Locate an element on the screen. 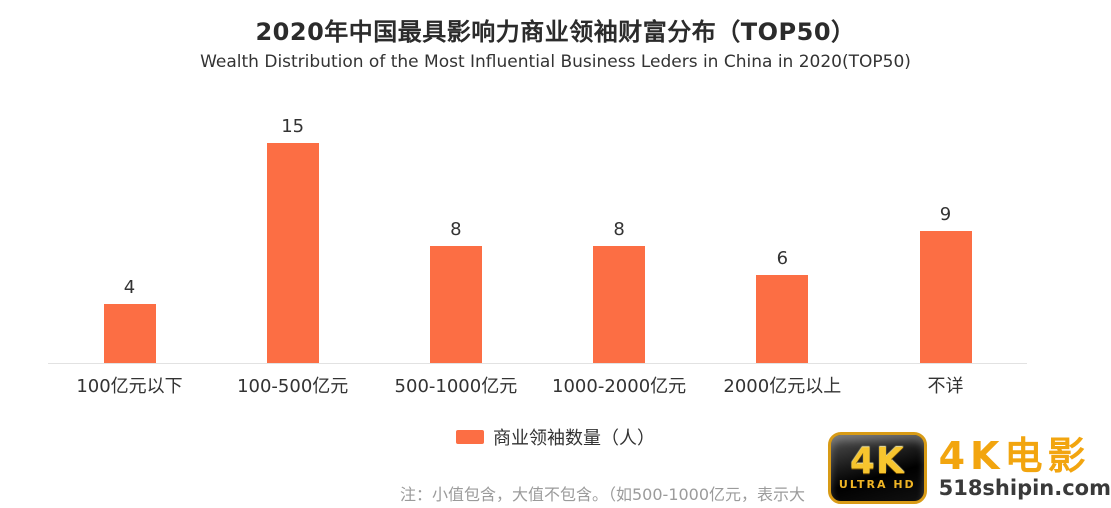  watermark-text: 4K电影 518shipin.com is located at coordinates (1025, 468).